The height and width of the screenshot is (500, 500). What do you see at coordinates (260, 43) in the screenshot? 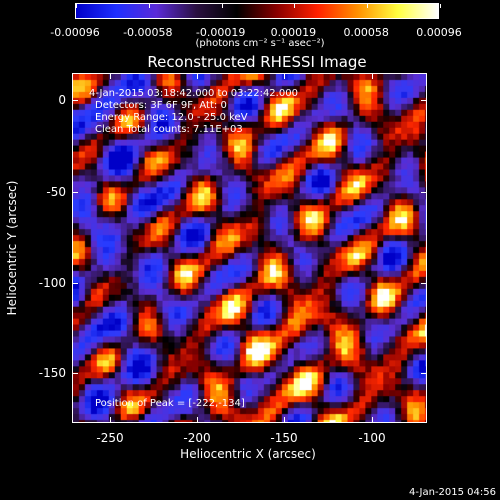
I see `colorbar-units: (photons cm⁻² s⁻¹ asec⁻²)` at bounding box center [260, 43].